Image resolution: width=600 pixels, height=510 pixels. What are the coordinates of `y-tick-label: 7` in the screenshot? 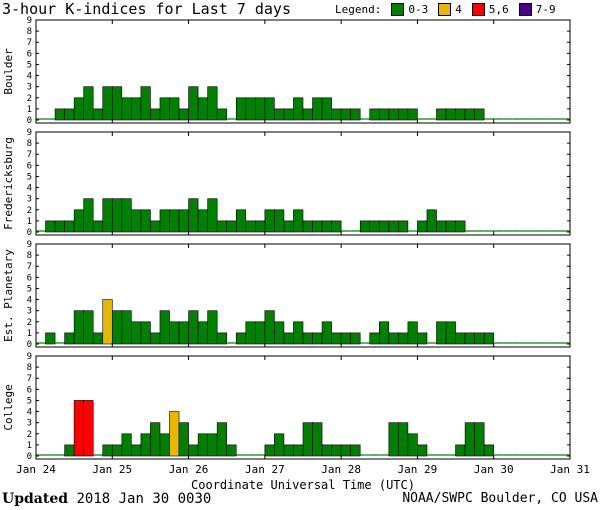 It's located at (29, 43).